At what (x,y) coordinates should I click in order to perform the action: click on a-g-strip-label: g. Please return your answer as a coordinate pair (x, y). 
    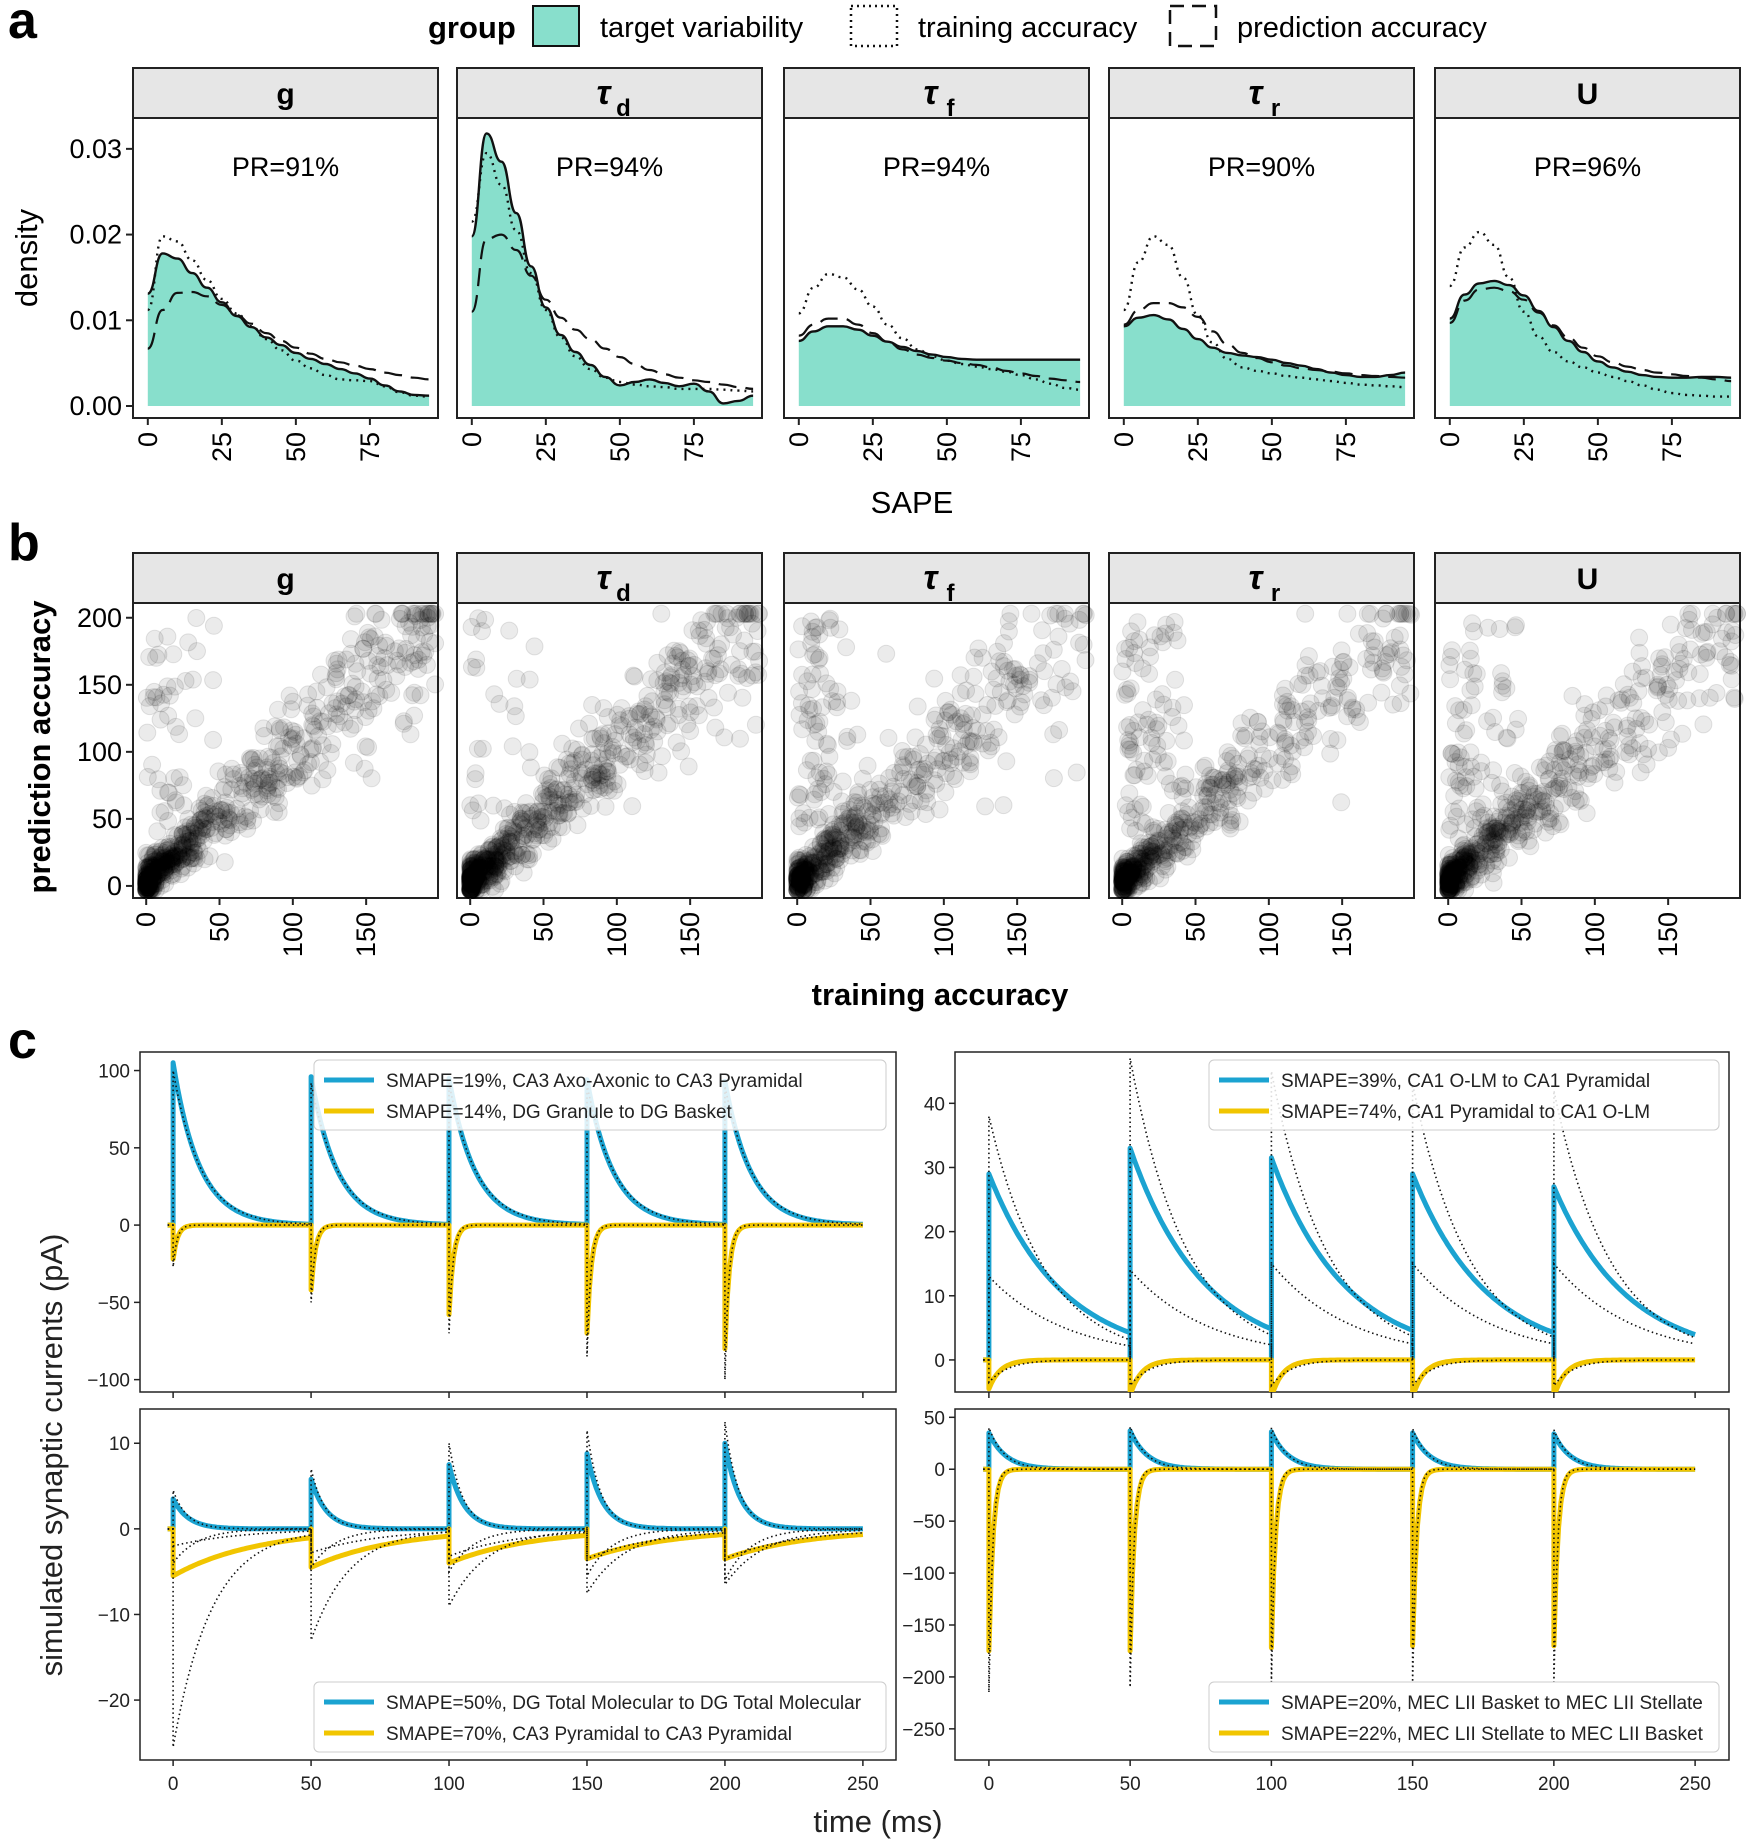
    Looking at the image, I should click on (285, 94).